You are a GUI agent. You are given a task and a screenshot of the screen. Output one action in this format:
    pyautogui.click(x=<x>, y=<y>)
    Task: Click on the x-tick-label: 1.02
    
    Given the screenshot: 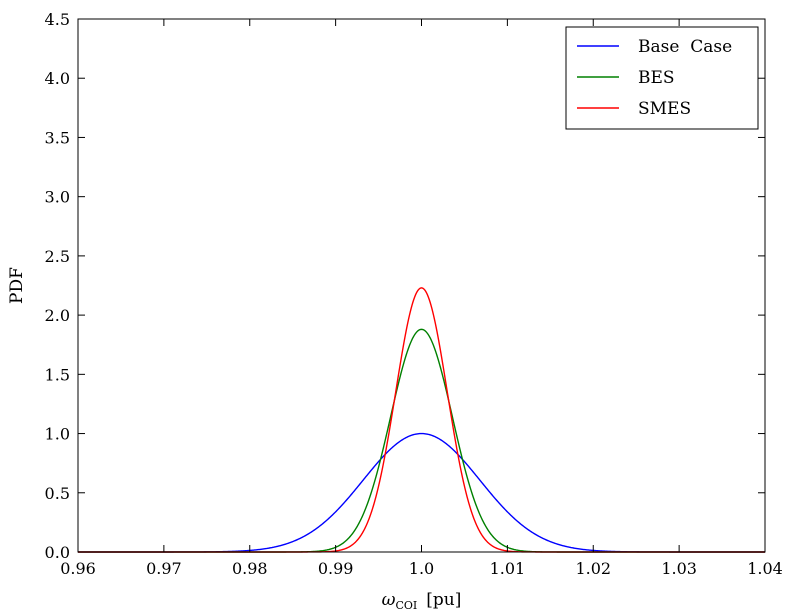 What is the action you would take?
    pyautogui.click(x=593, y=568)
    